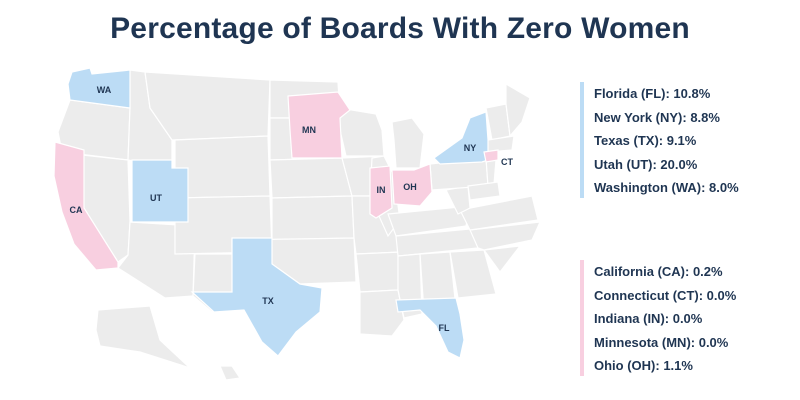 Image resolution: width=800 pixels, height=400 pixels. Describe the element at coordinates (643, 365) in the screenshot. I see `legend-item-oh: Ohio (OH): 1.1%` at that location.